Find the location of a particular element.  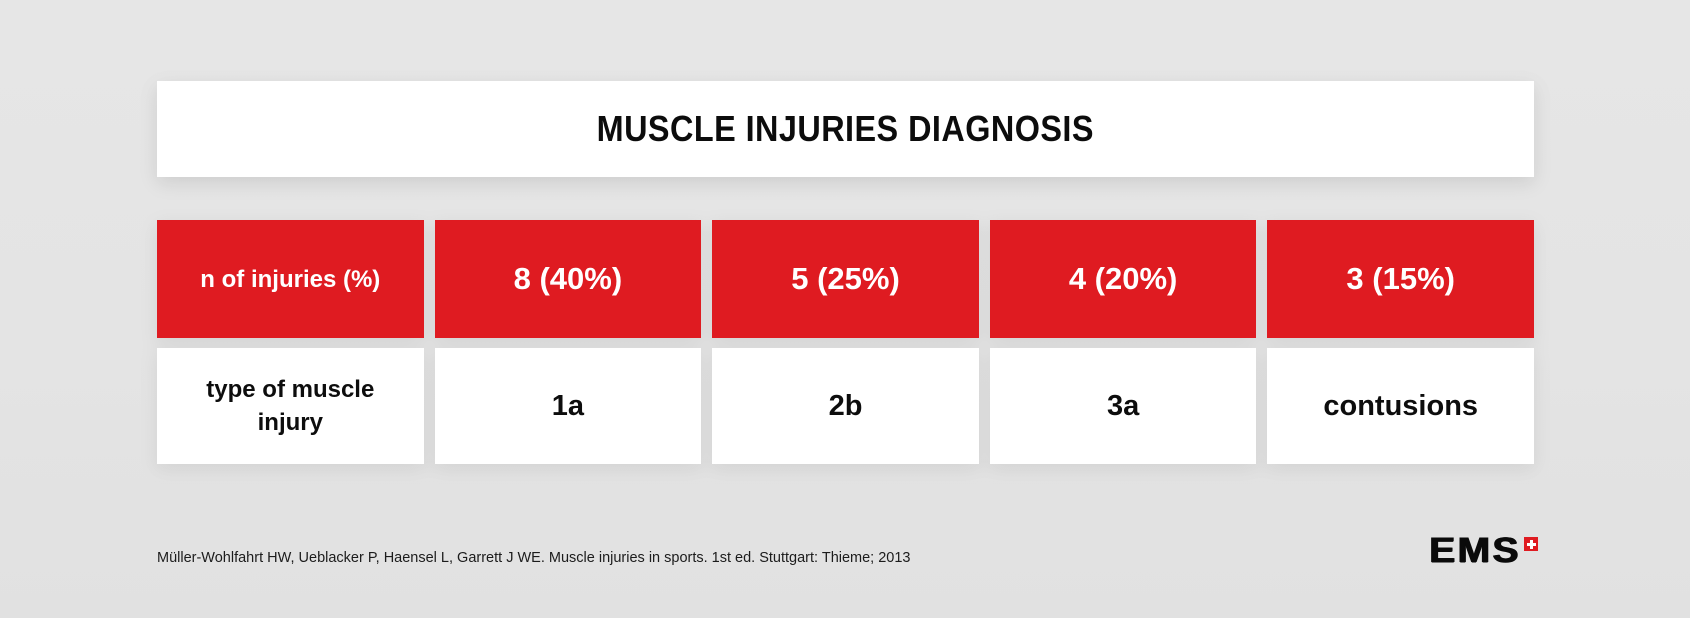

cell-value: contusions is located at coordinates (1401, 405).